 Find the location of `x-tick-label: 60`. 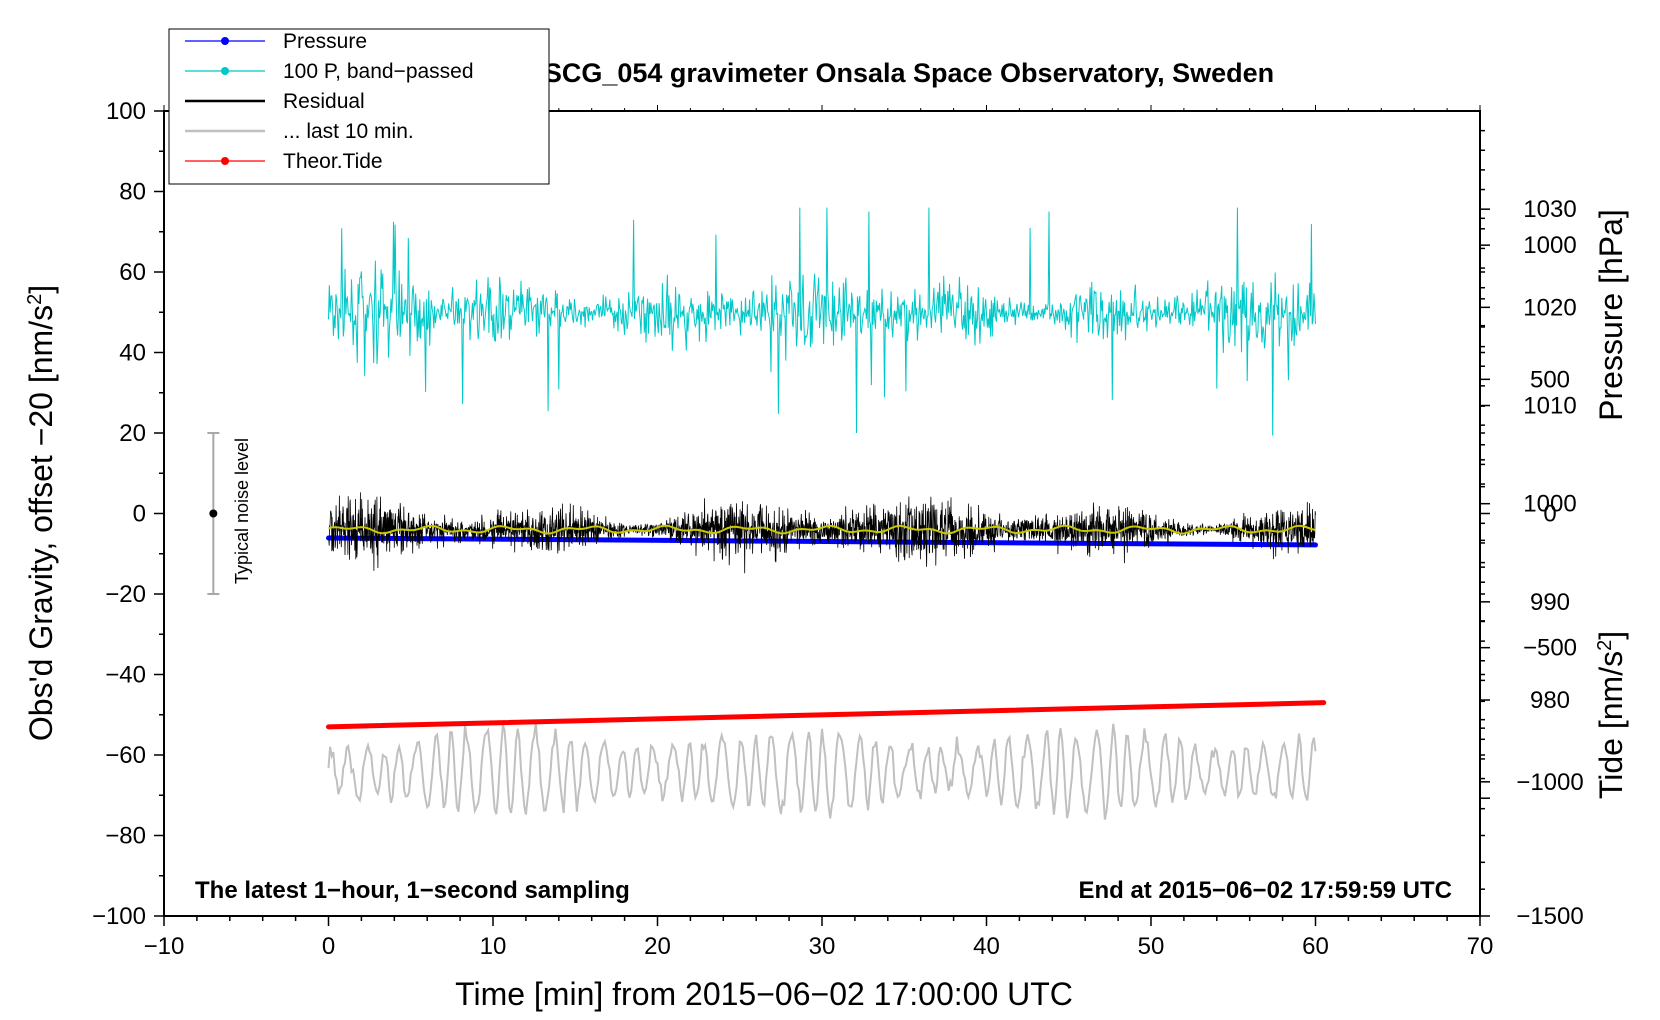

x-tick-label: 60 is located at coordinates (1315, 946).